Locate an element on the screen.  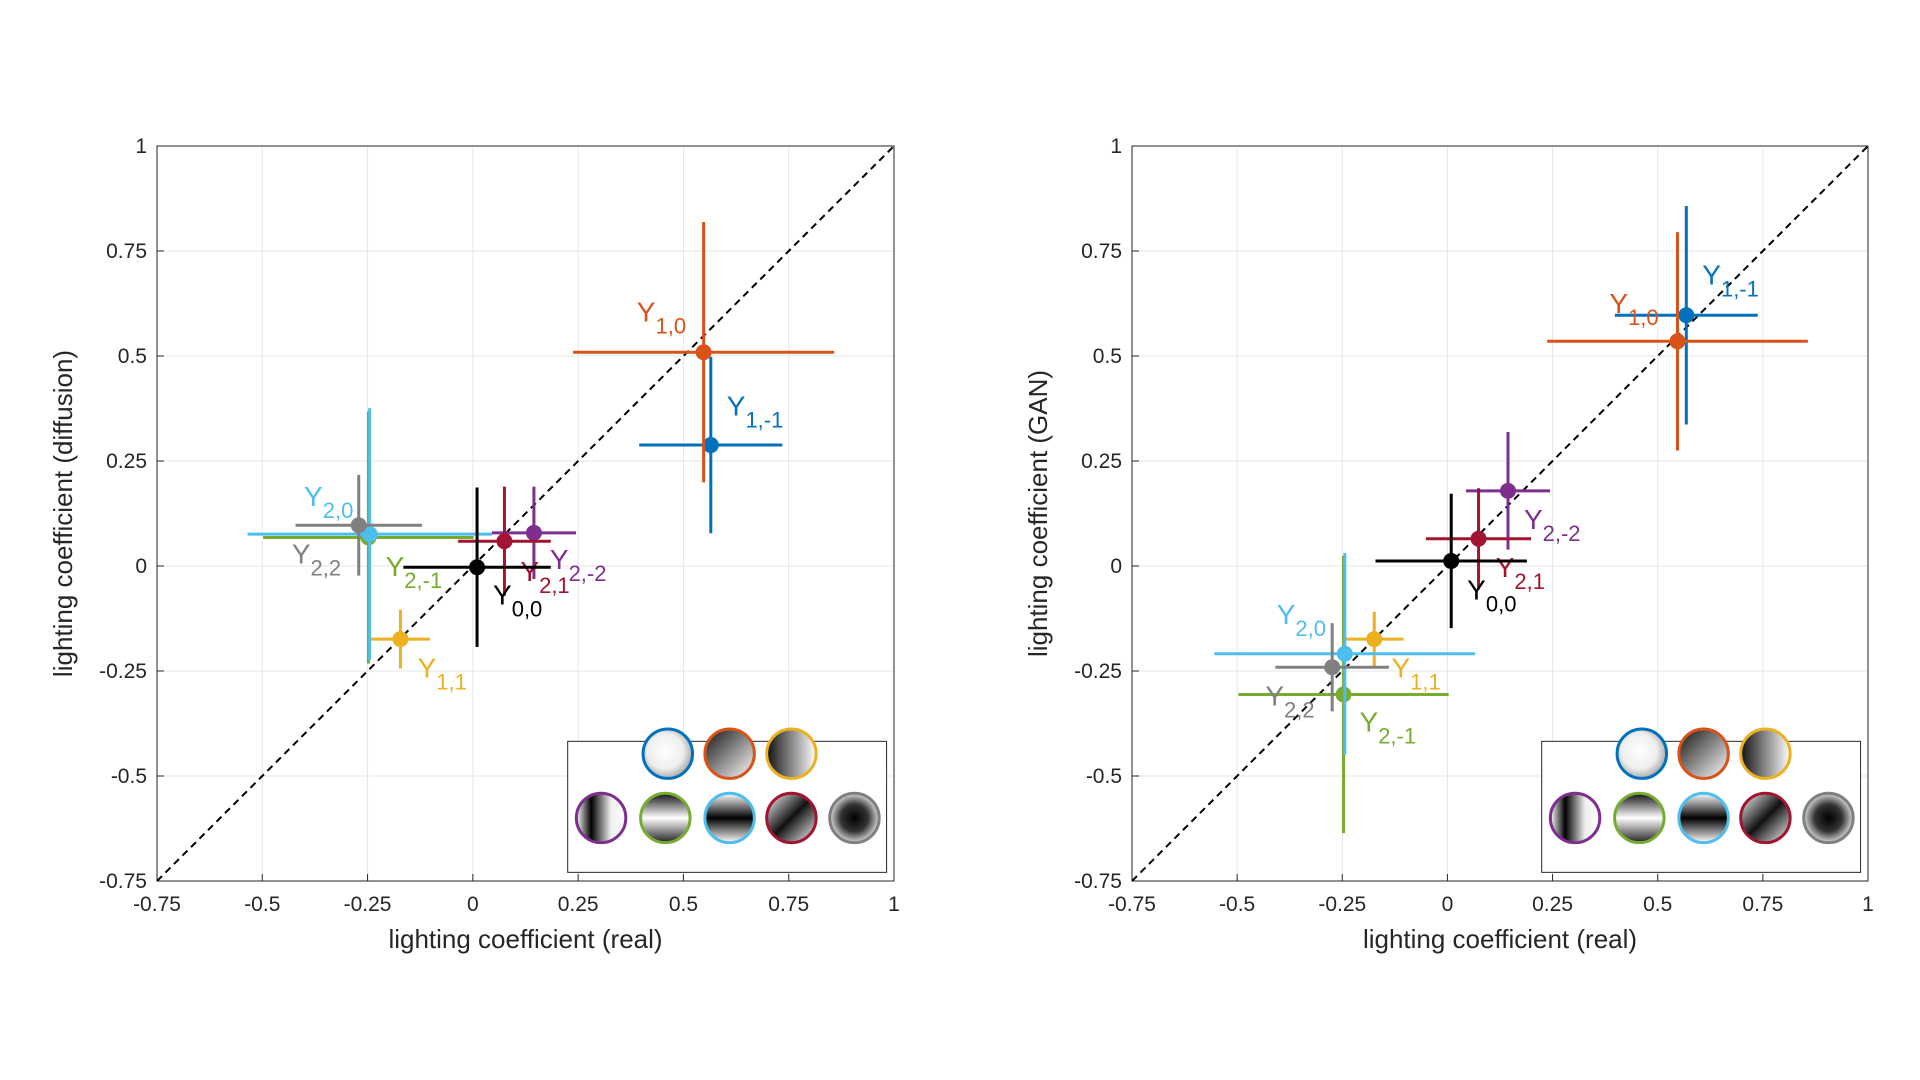
x-tick-label: -0.5 is located at coordinates (1237, 904).